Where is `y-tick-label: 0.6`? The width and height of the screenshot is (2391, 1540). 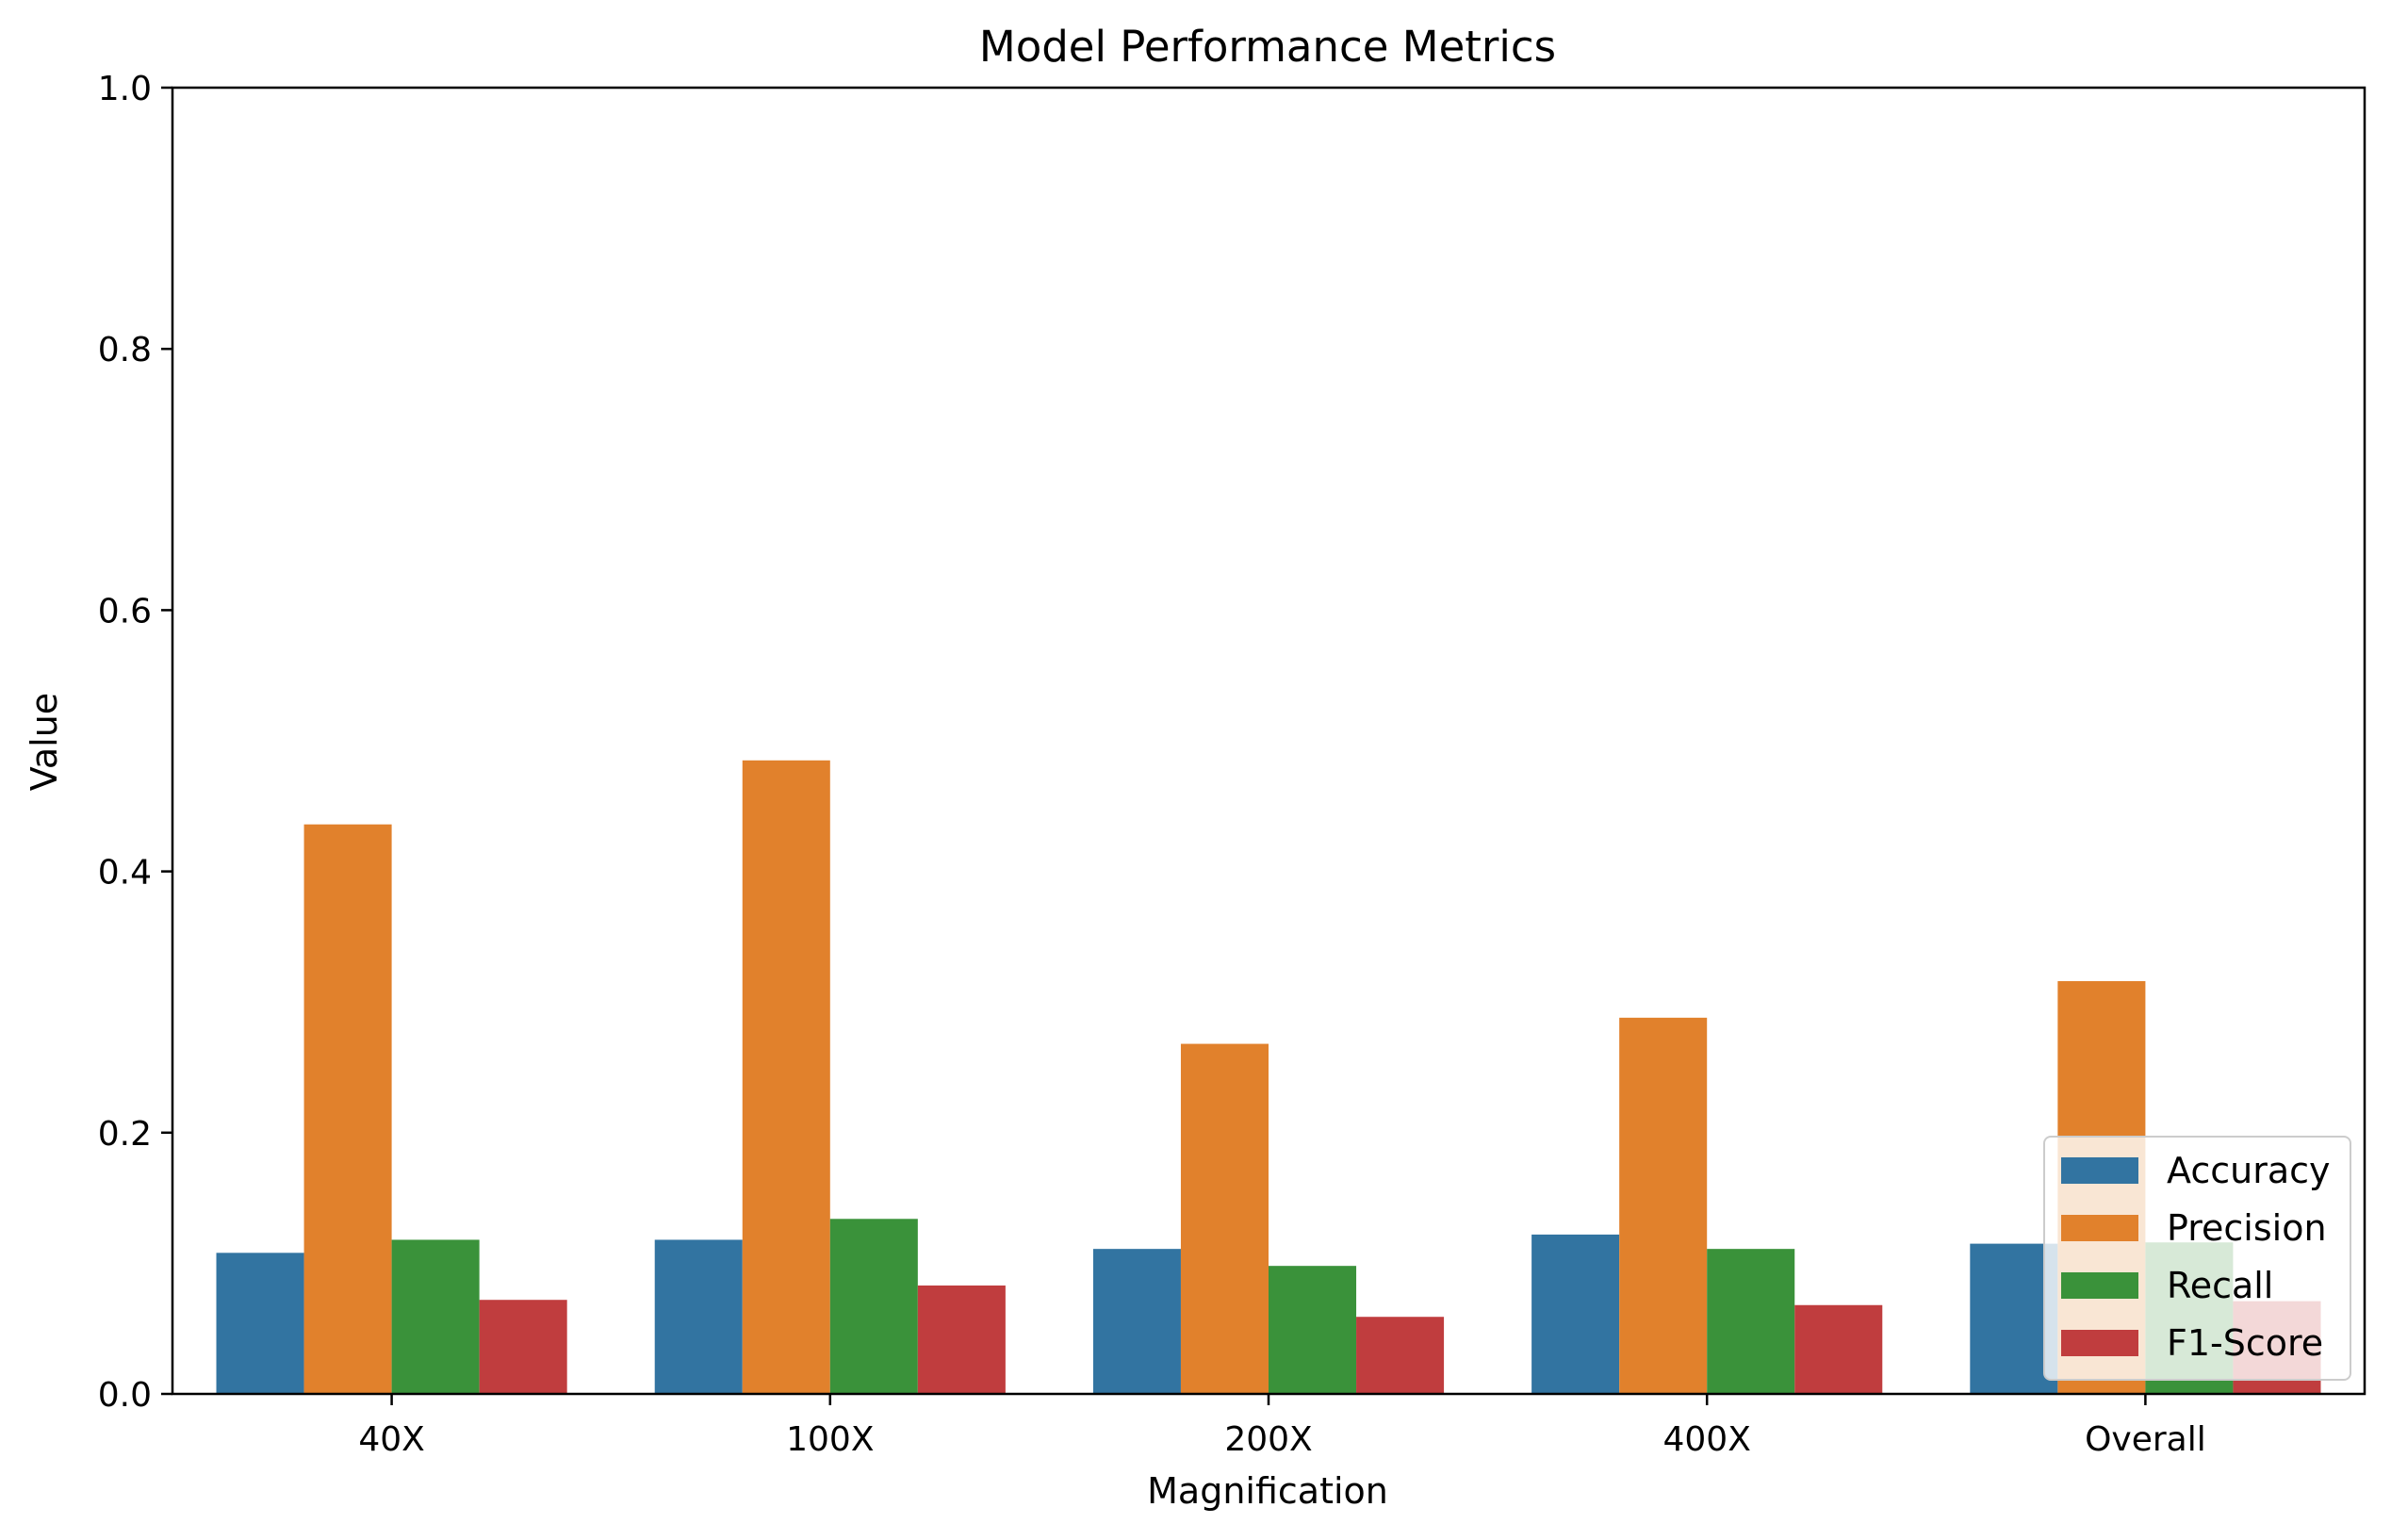
y-tick-label: 0.6 is located at coordinates (125, 611).